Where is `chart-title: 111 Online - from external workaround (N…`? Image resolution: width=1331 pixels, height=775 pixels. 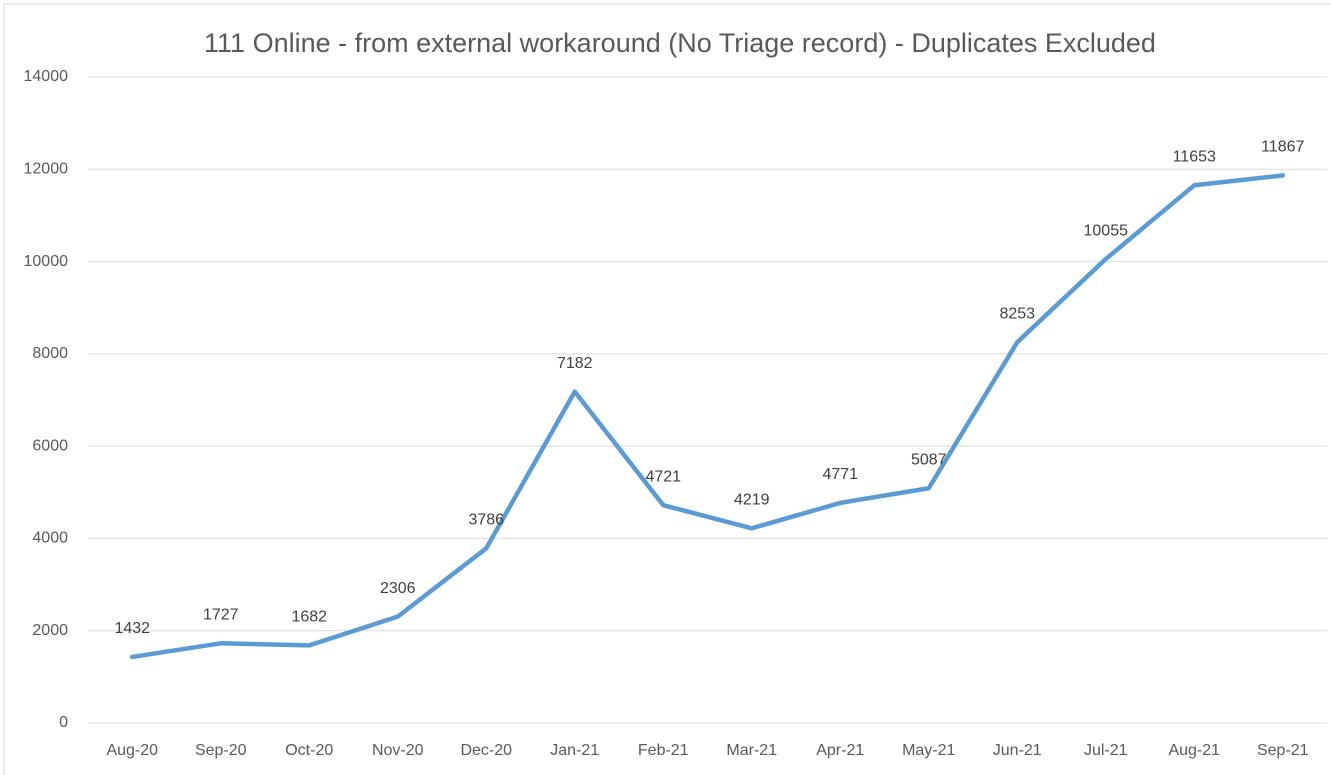
chart-title: 111 Online - from external workaround (N… is located at coordinates (680, 43).